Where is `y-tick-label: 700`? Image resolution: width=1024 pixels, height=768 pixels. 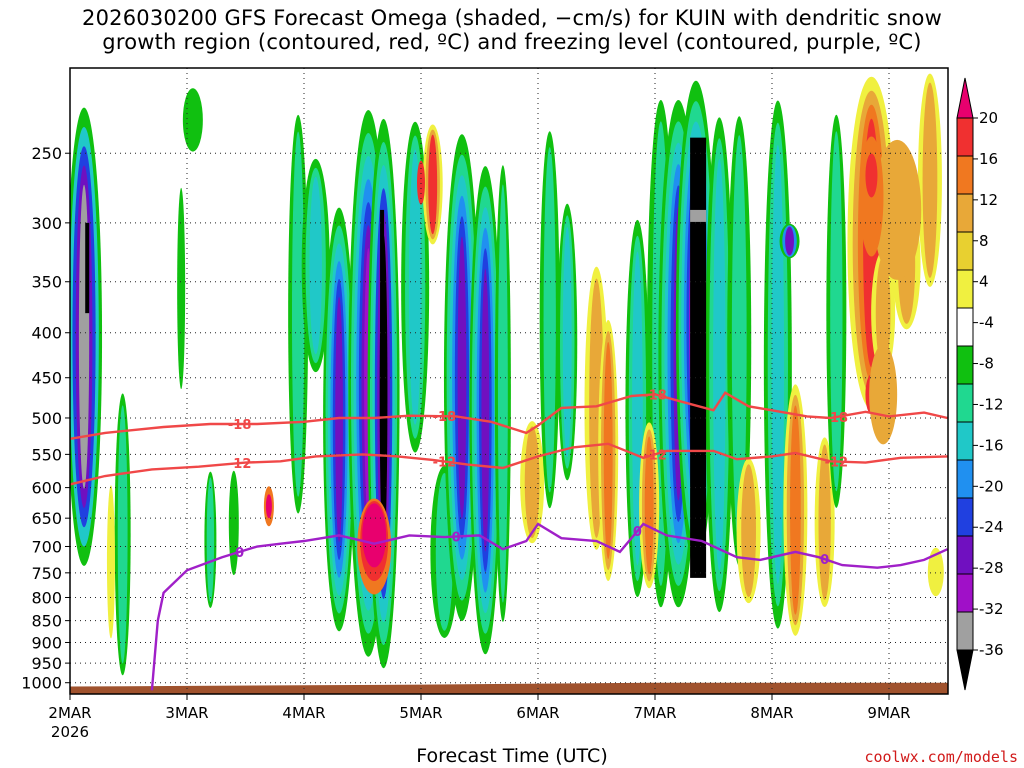 y-tick-label: 700 is located at coordinates (46, 546).